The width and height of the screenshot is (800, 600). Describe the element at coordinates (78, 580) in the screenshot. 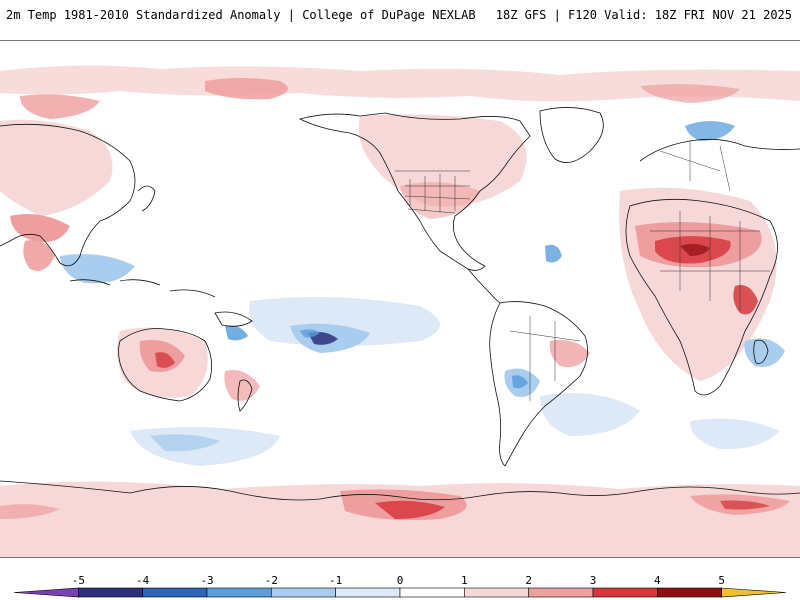

I see `colorbar-tick-label: -5` at that location.